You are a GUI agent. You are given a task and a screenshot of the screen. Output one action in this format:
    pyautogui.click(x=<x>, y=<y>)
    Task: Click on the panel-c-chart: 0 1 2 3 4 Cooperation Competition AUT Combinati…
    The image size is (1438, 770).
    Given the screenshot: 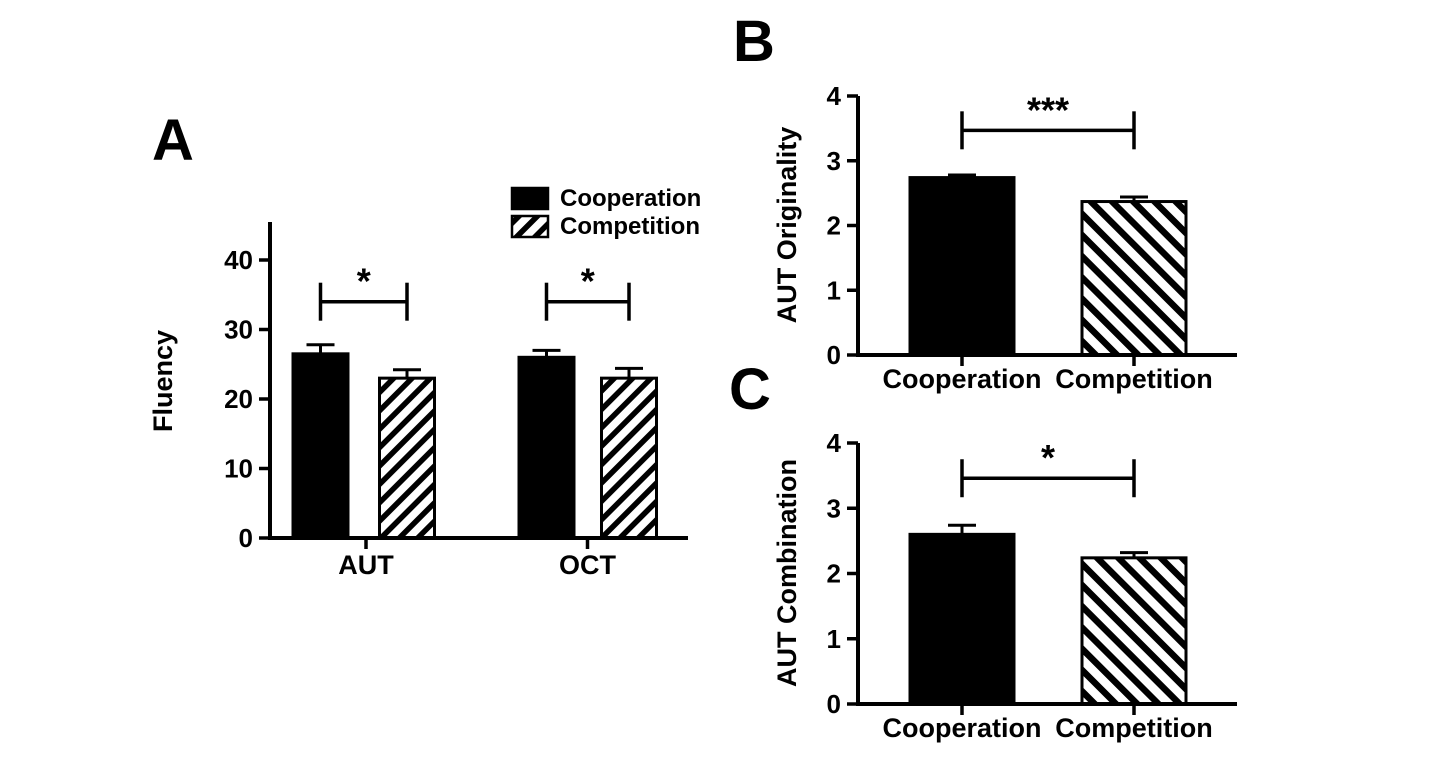 What is the action you would take?
    pyautogui.click(x=1004, y=585)
    